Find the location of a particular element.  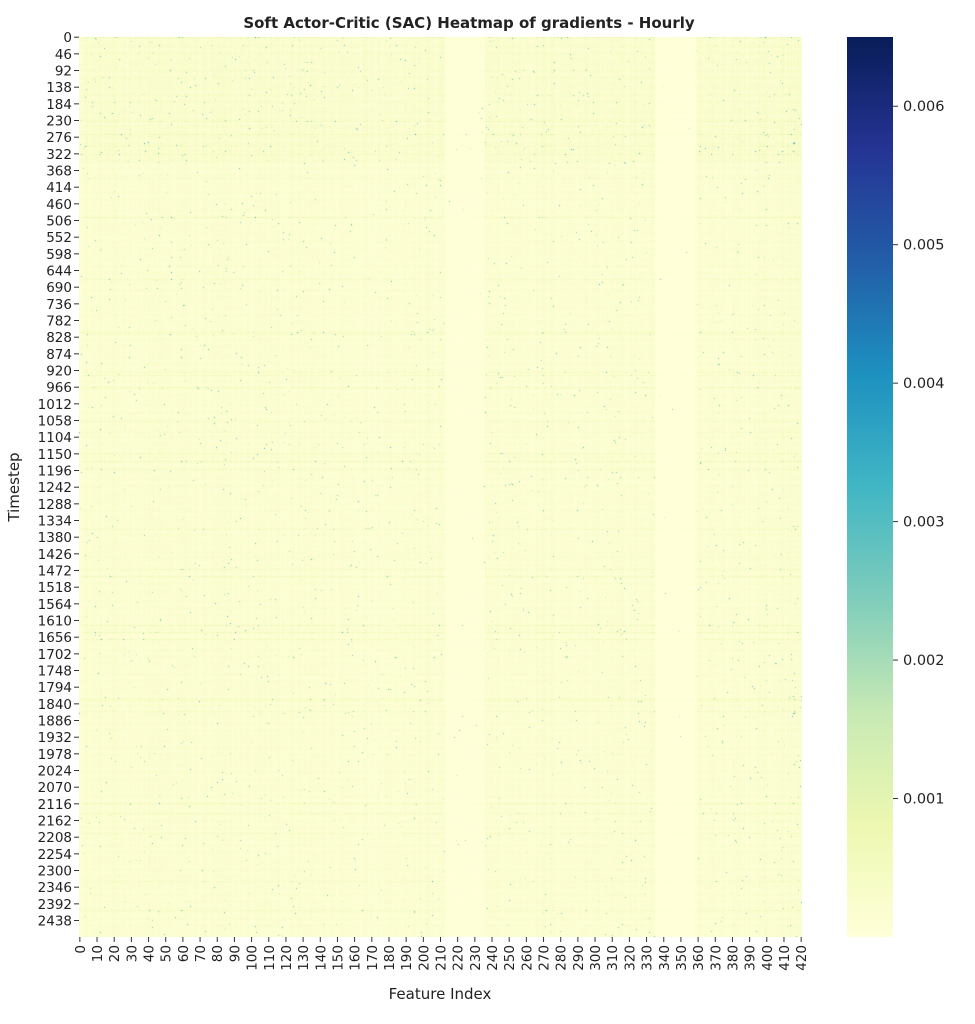

x-tick-label: 270 is located at coordinates (545, 958).